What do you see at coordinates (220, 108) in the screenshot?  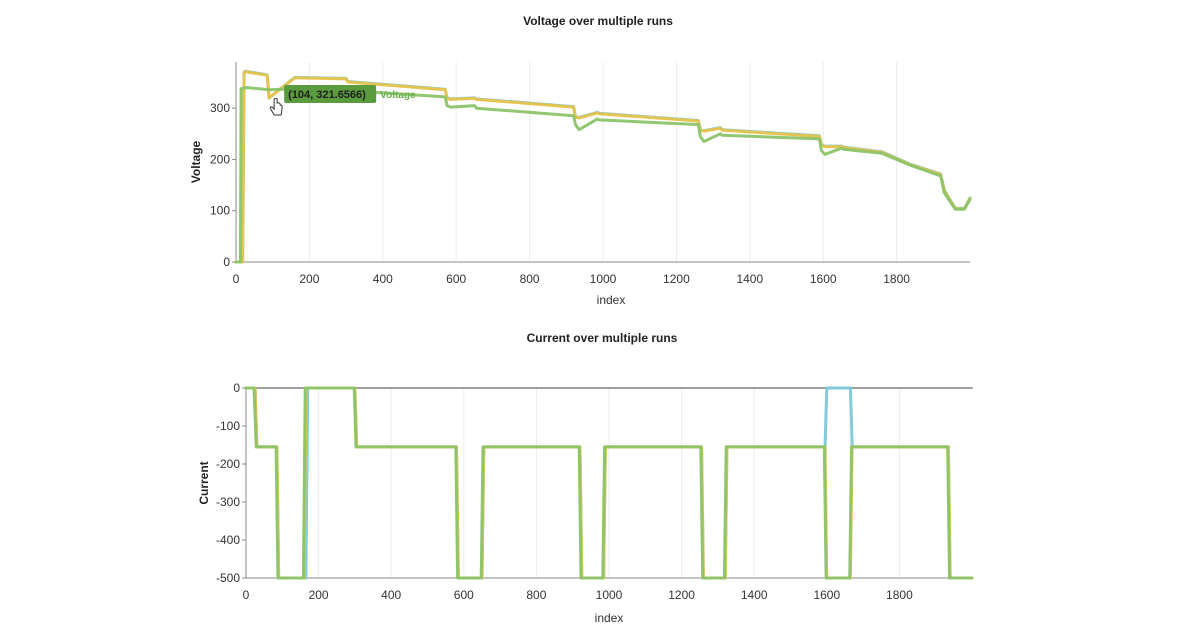 I see `y-tick-label: 300` at bounding box center [220, 108].